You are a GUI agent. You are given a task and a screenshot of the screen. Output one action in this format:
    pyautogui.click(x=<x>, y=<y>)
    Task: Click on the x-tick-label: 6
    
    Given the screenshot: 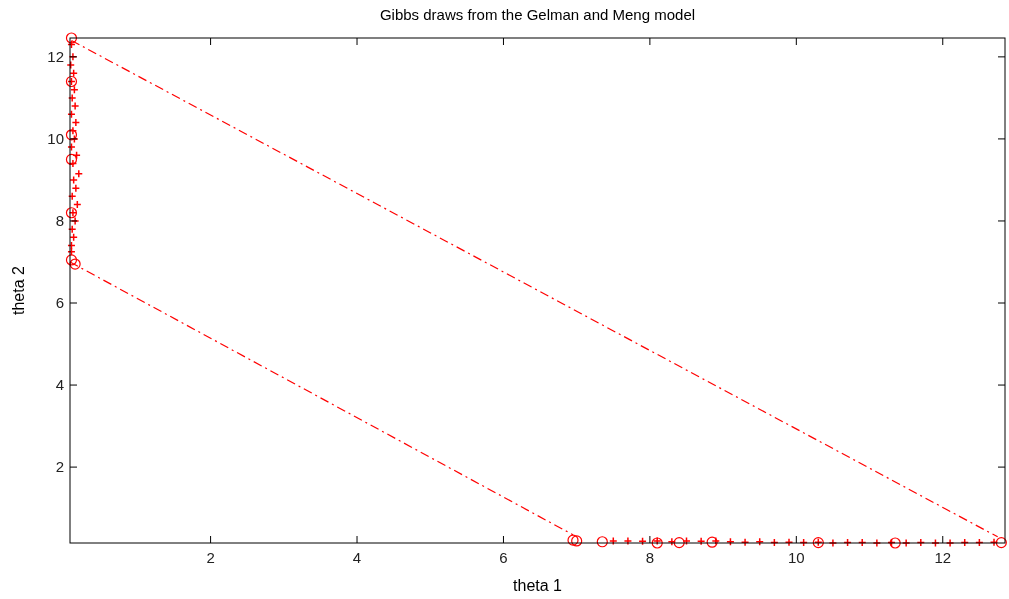 What is the action you would take?
    pyautogui.click(x=503, y=557)
    